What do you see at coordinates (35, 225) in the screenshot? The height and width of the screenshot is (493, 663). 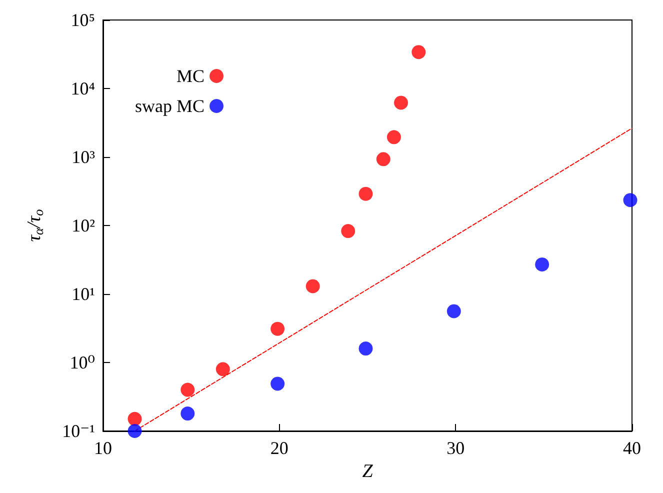 I see `y-axis-title: τα/τo` at bounding box center [35, 225].